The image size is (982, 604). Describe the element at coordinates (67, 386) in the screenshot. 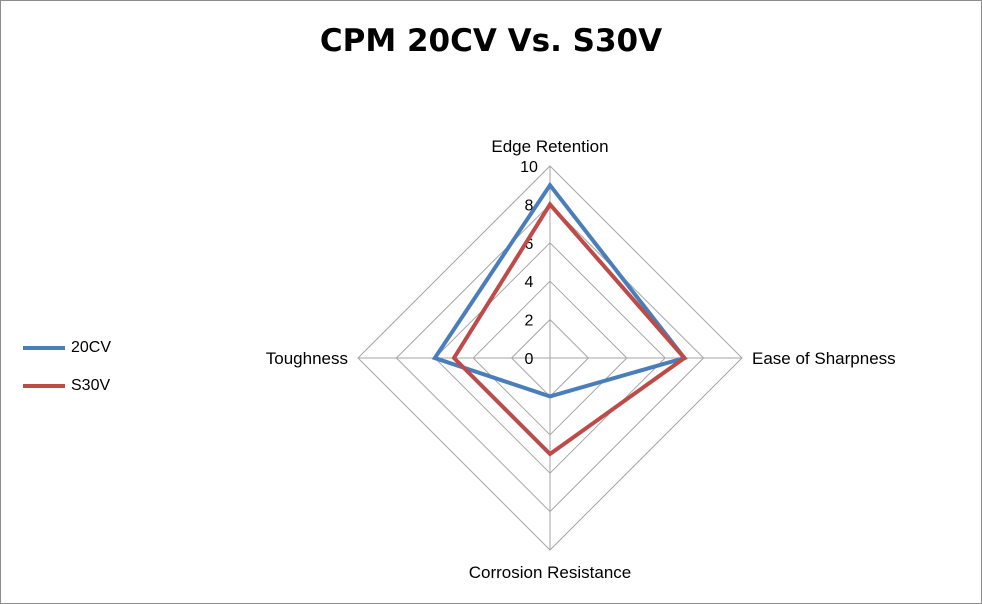

I see `legend-item-s30v: S30V` at that location.